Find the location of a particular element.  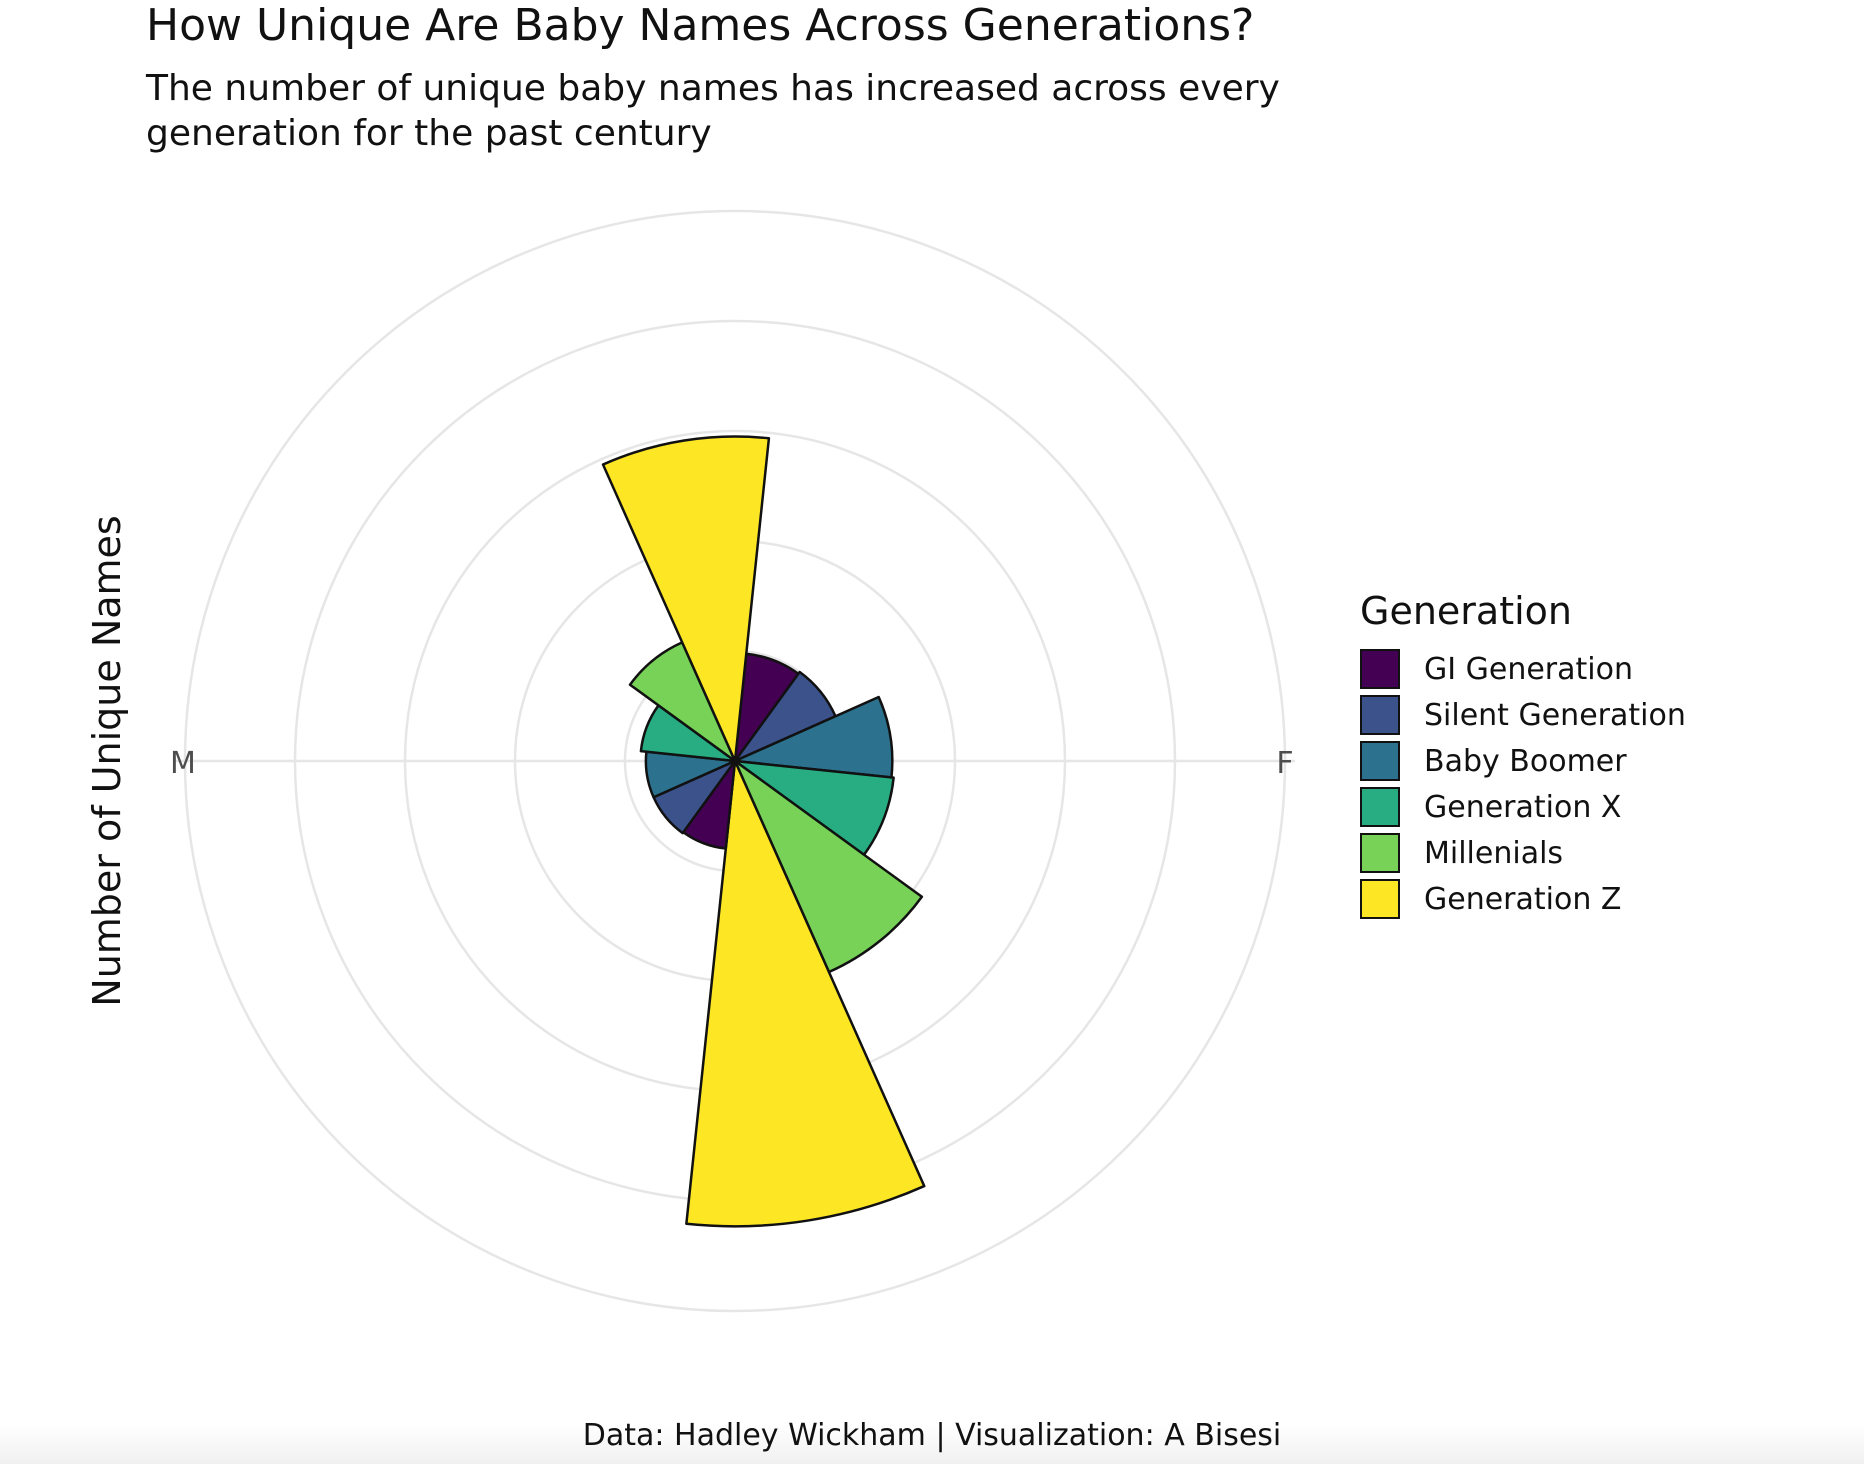

bar-f-millenials is located at coordinates (828, 866).